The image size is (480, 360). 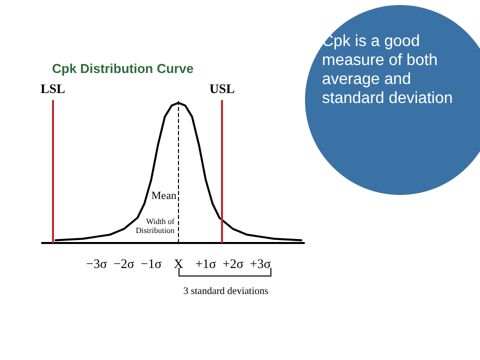 I want to click on x-tick-label: −2σ, so click(x=123, y=263).